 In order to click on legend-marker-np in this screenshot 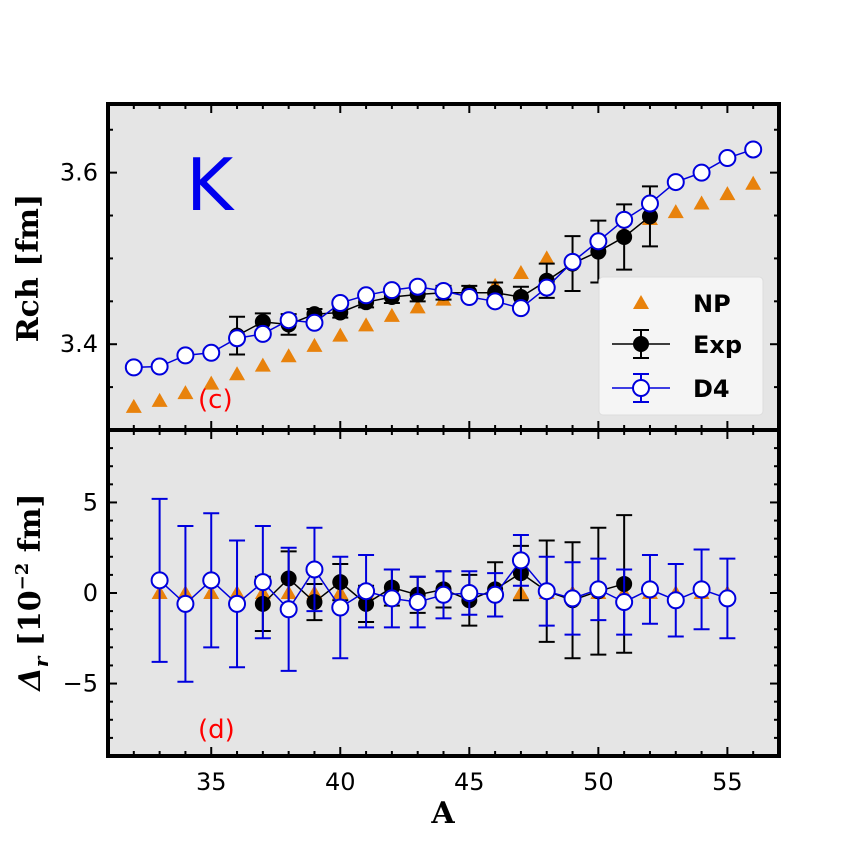, I will do `click(641, 302)`.